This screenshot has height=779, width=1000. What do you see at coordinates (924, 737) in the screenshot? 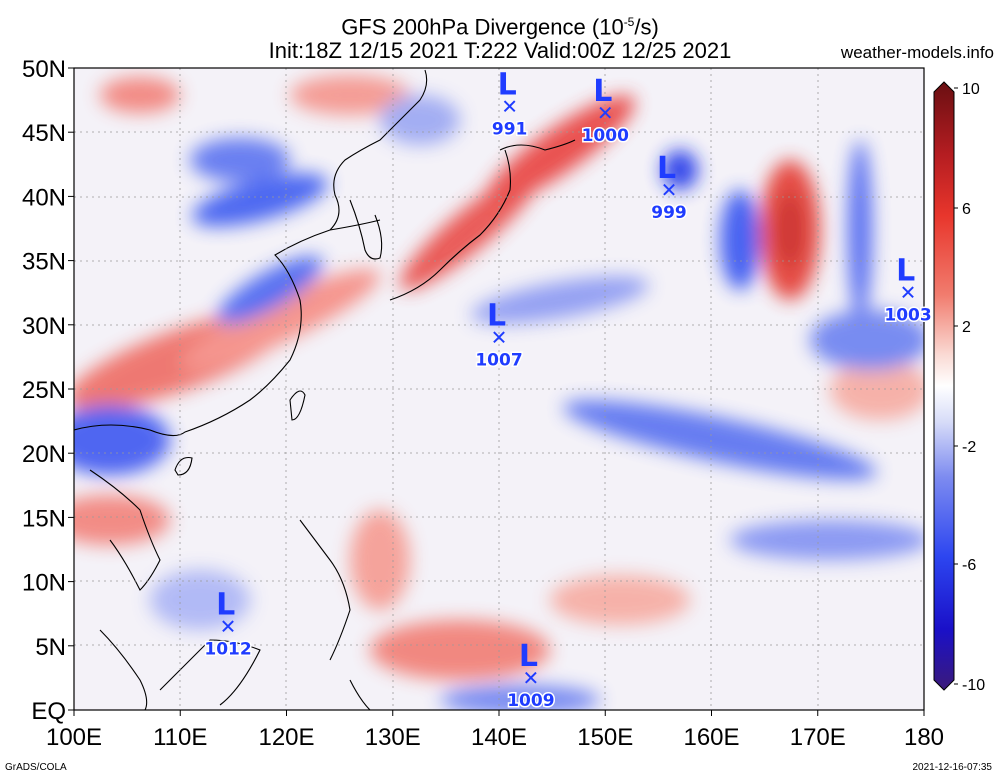
I see `lon-label: 180` at bounding box center [924, 737].